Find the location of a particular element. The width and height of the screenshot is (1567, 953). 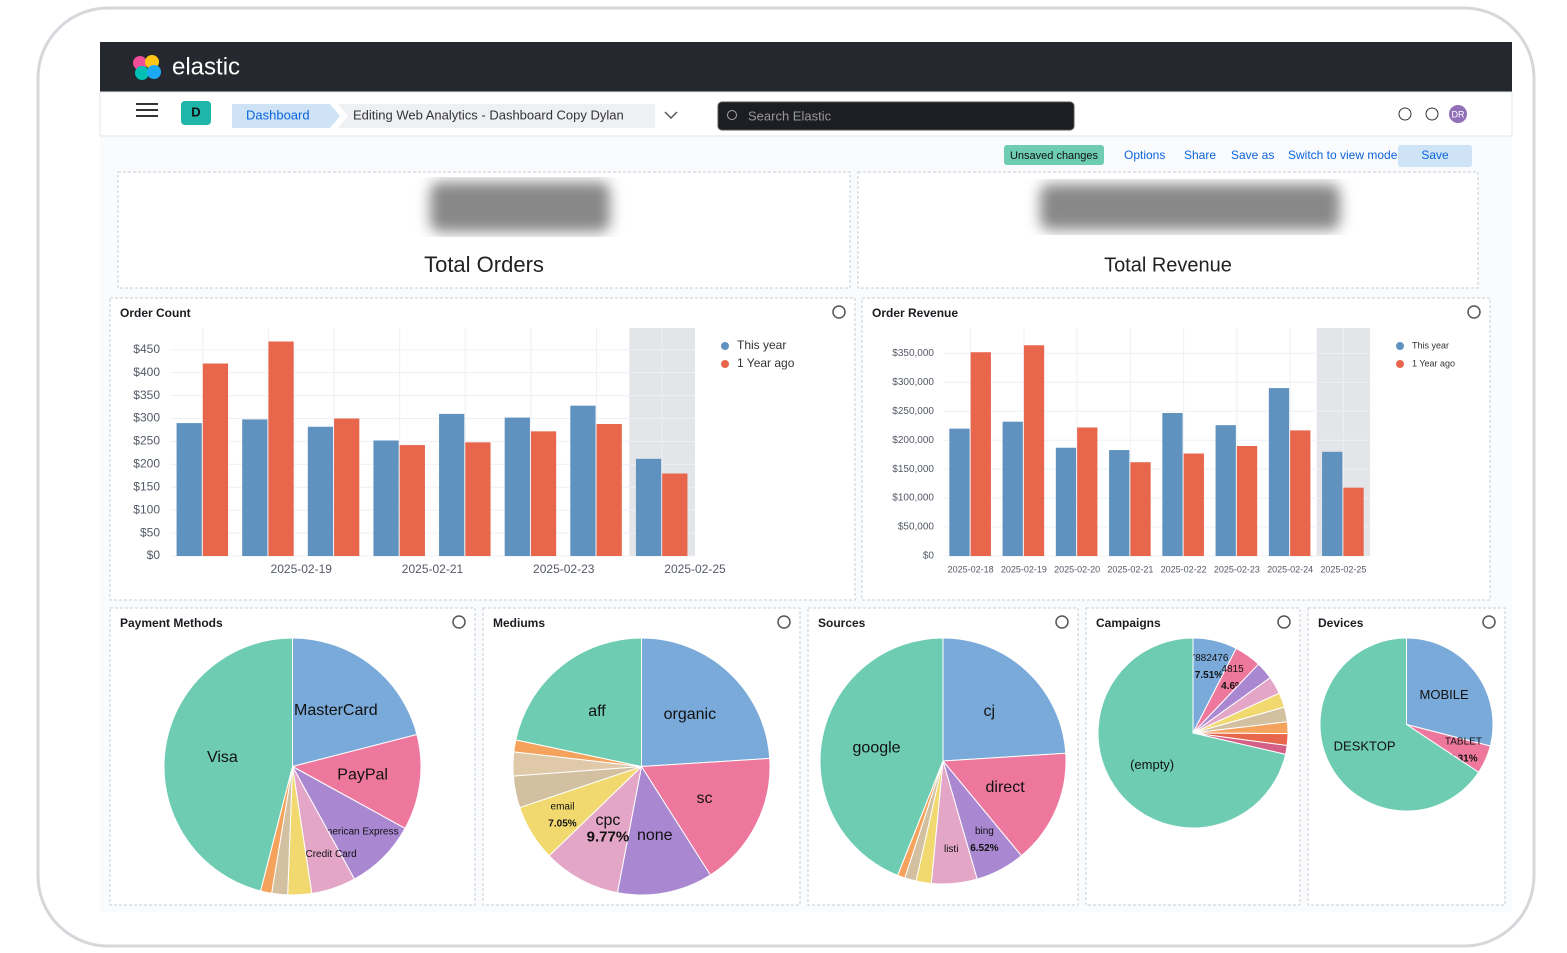

brand: elastic is located at coordinates (206, 66).